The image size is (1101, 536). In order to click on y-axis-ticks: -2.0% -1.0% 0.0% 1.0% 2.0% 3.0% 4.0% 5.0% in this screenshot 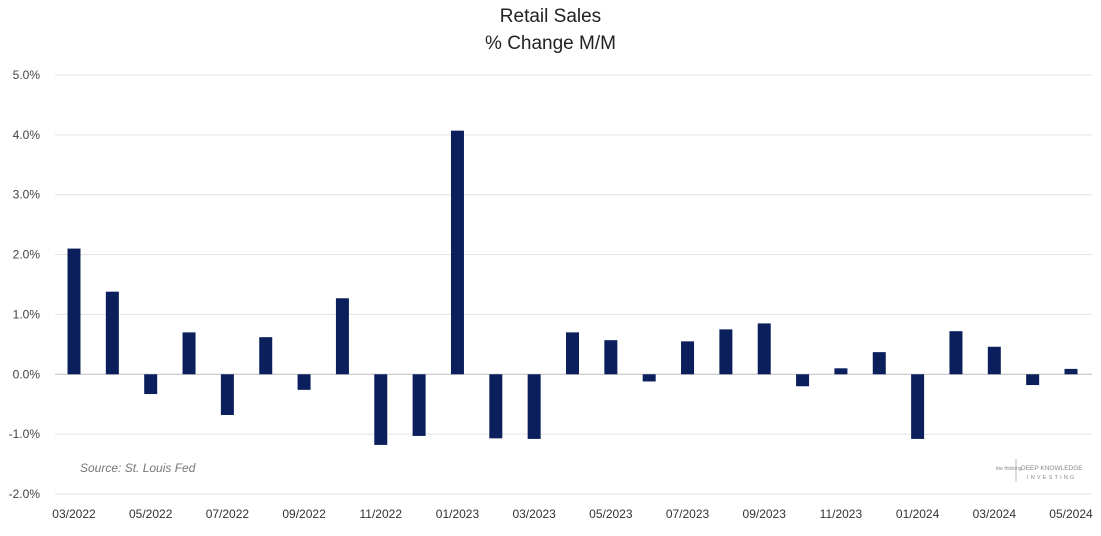, I will do `click(25, 284)`.